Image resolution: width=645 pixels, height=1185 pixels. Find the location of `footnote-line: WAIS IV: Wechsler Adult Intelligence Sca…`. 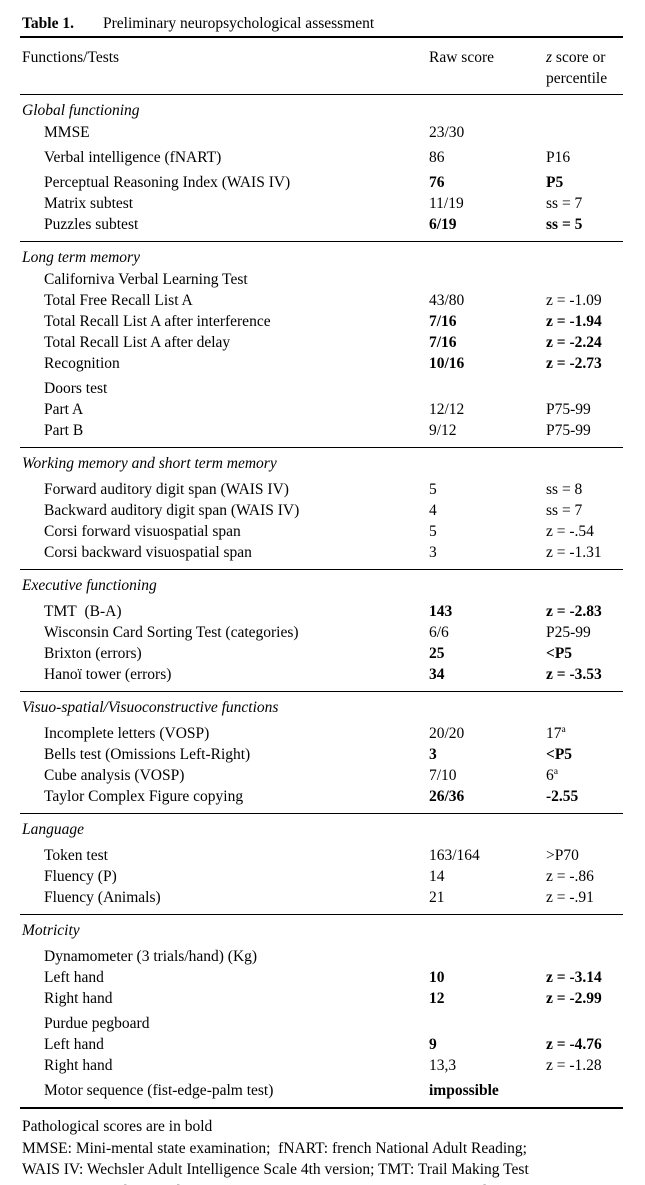

footnote-line: WAIS IV: Wechsler Adult Intelligence Sca… is located at coordinates (275, 1169).